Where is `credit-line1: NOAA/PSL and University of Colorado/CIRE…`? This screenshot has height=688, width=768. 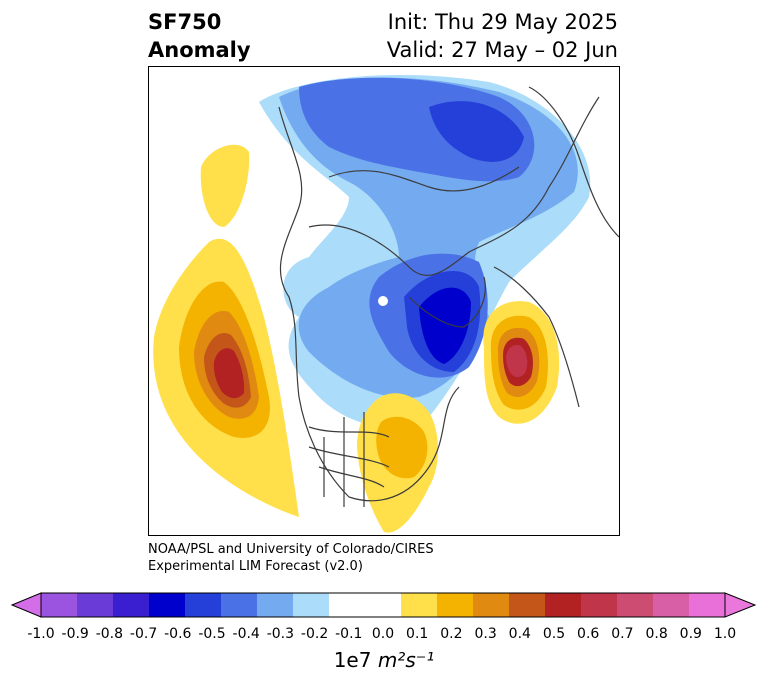
credit-line1: NOAA/PSL and University of Colorado/CIRE… is located at coordinates (291, 549).